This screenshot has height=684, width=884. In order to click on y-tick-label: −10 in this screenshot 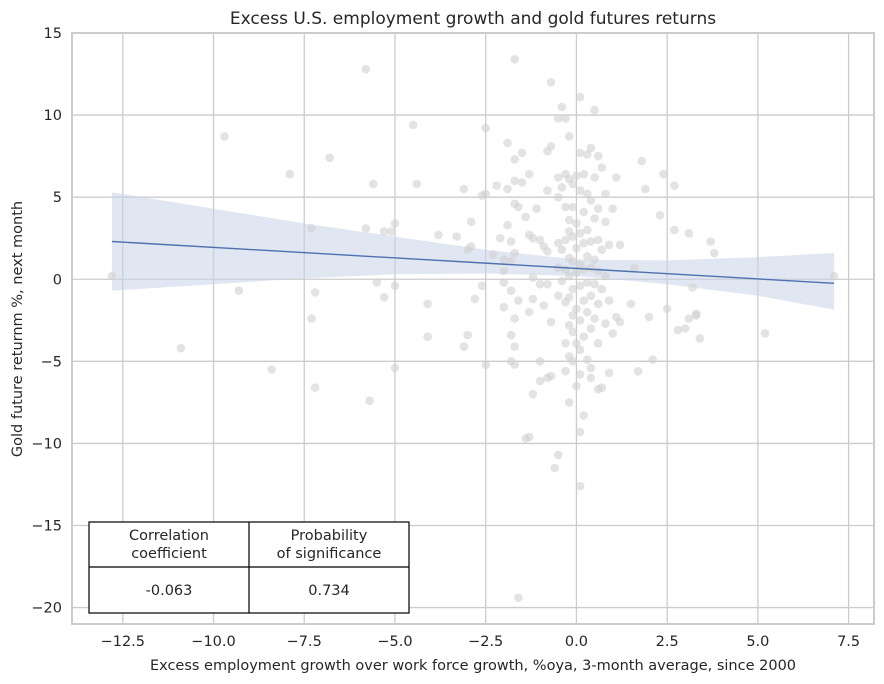, I will do `click(46, 444)`.